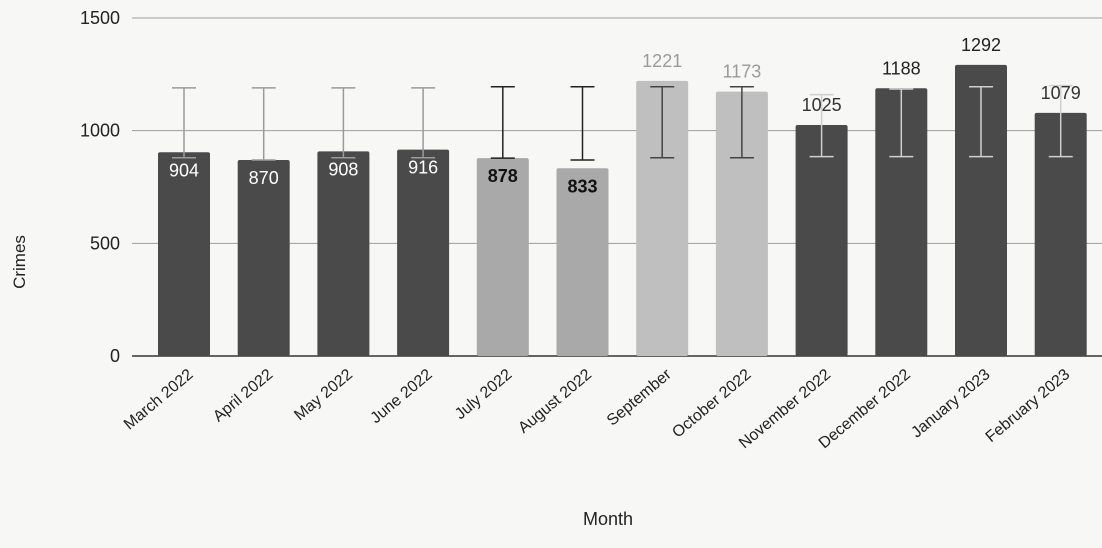 The image size is (1102, 548). Describe the element at coordinates (555, 401) in the screenshot. I see `x-tick-label: August 2022` at that location.